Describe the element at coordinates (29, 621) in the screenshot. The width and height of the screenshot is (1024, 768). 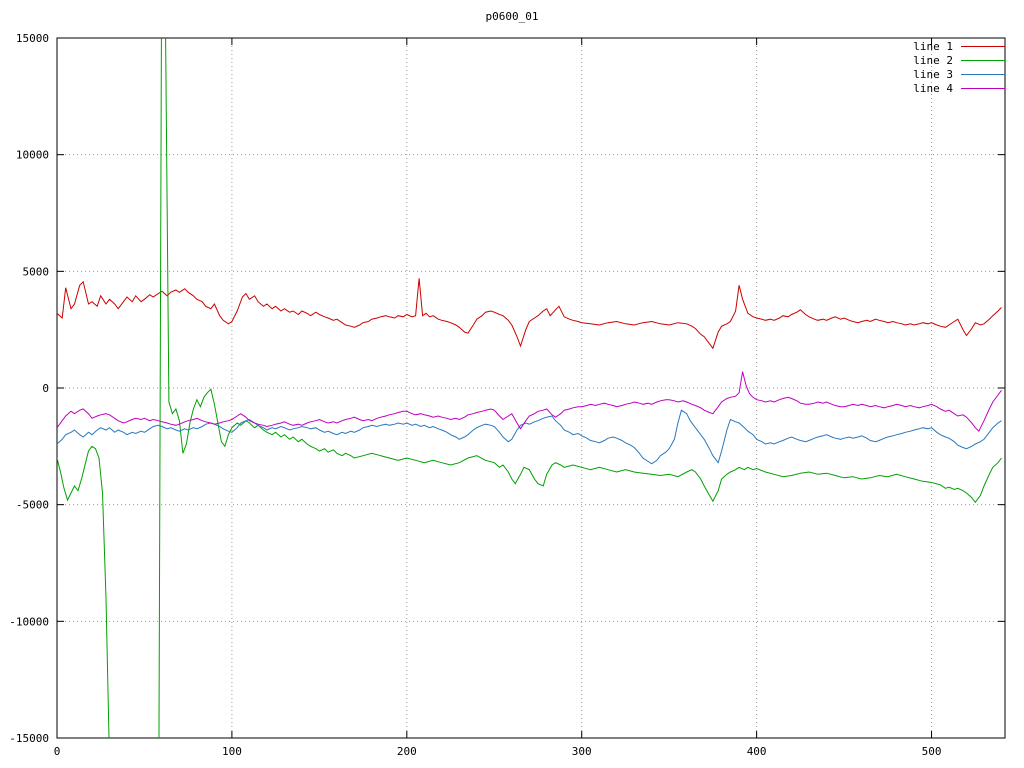
I see `svg-text: -10000` at that location.